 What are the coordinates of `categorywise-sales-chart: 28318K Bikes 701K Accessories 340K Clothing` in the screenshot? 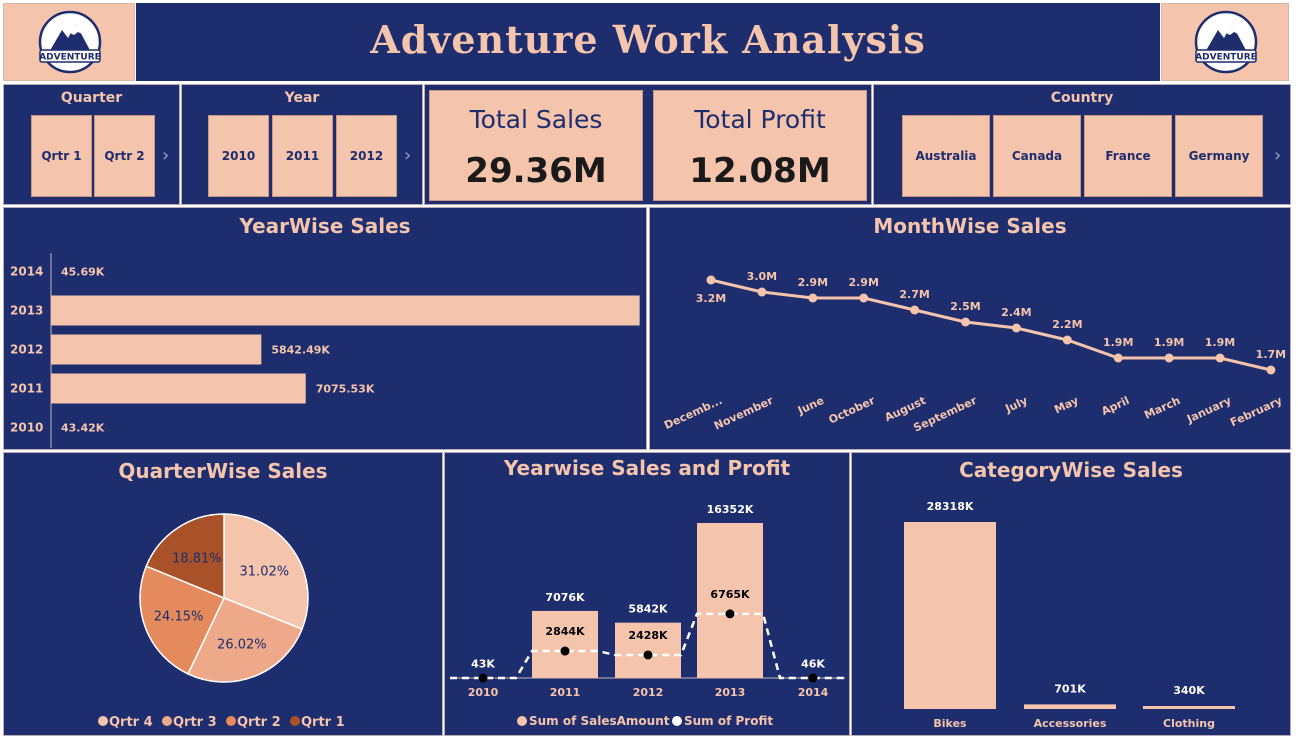 It's located at (1069, 615).